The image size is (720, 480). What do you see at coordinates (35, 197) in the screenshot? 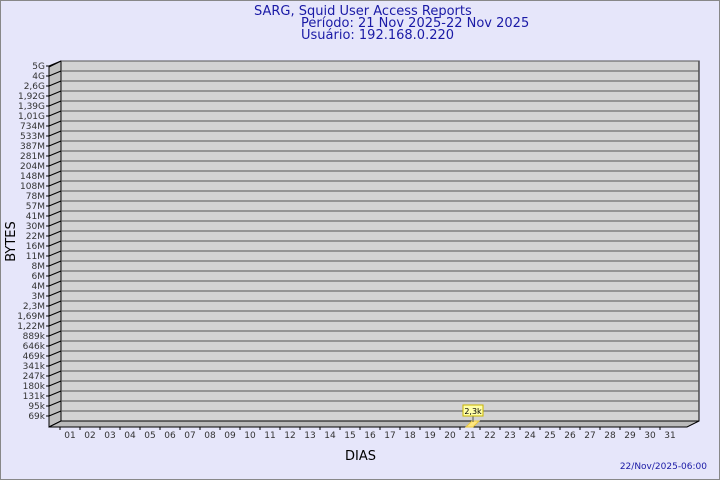
I see `y-tick-label: 78M` at bounding box center [35, 197].